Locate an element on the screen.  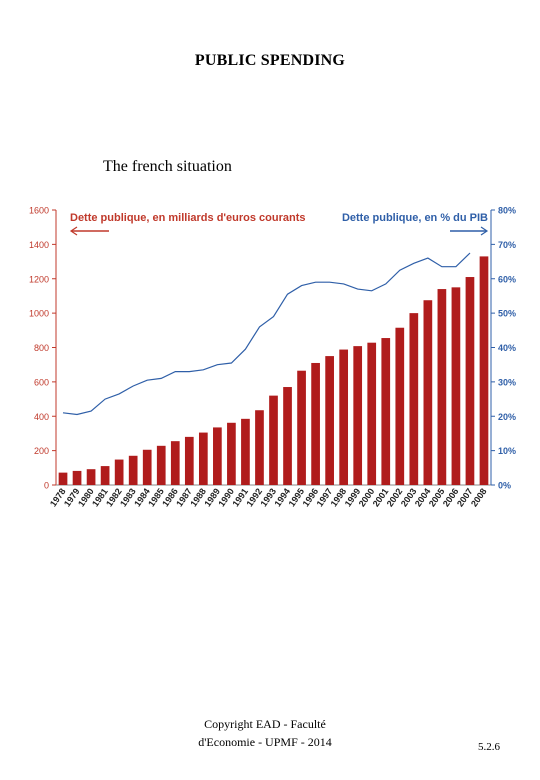
right-axis-tick-label: 60% is located at coordinates (507, 279).